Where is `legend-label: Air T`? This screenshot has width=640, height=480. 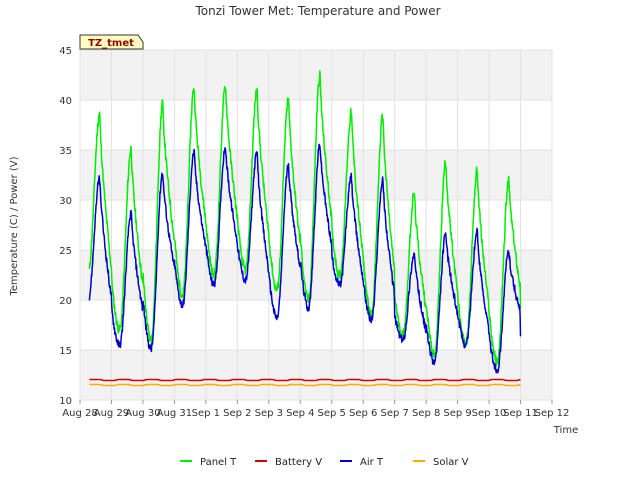 legend-label: Air T is located at coordinates (372, 462).